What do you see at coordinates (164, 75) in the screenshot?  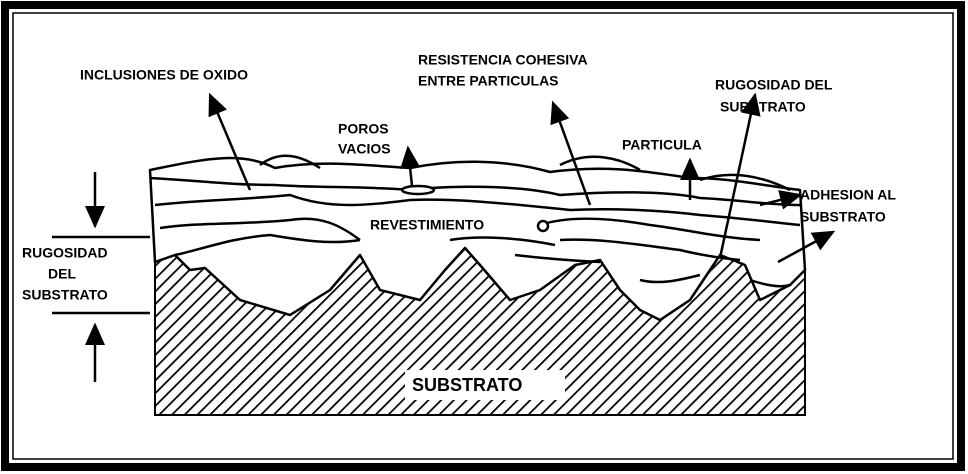 I see `label: INCLUSIONES DE OXIDO` at bounding box center [164, 75].